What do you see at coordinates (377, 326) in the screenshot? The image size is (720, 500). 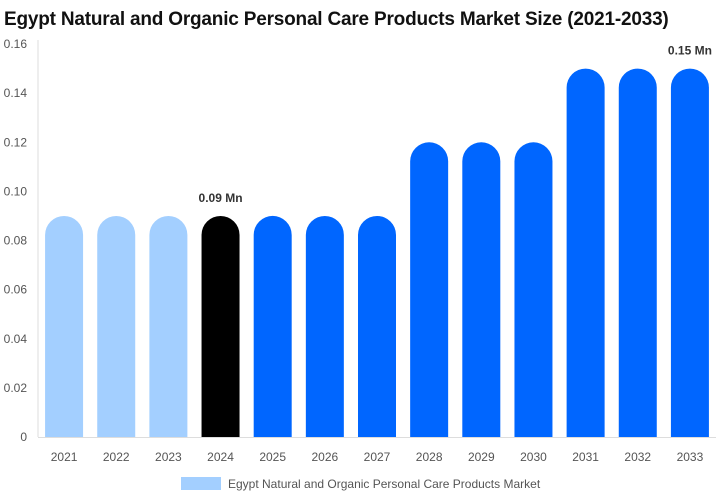 I see `bar-2027` at bounding box center [377, 326].